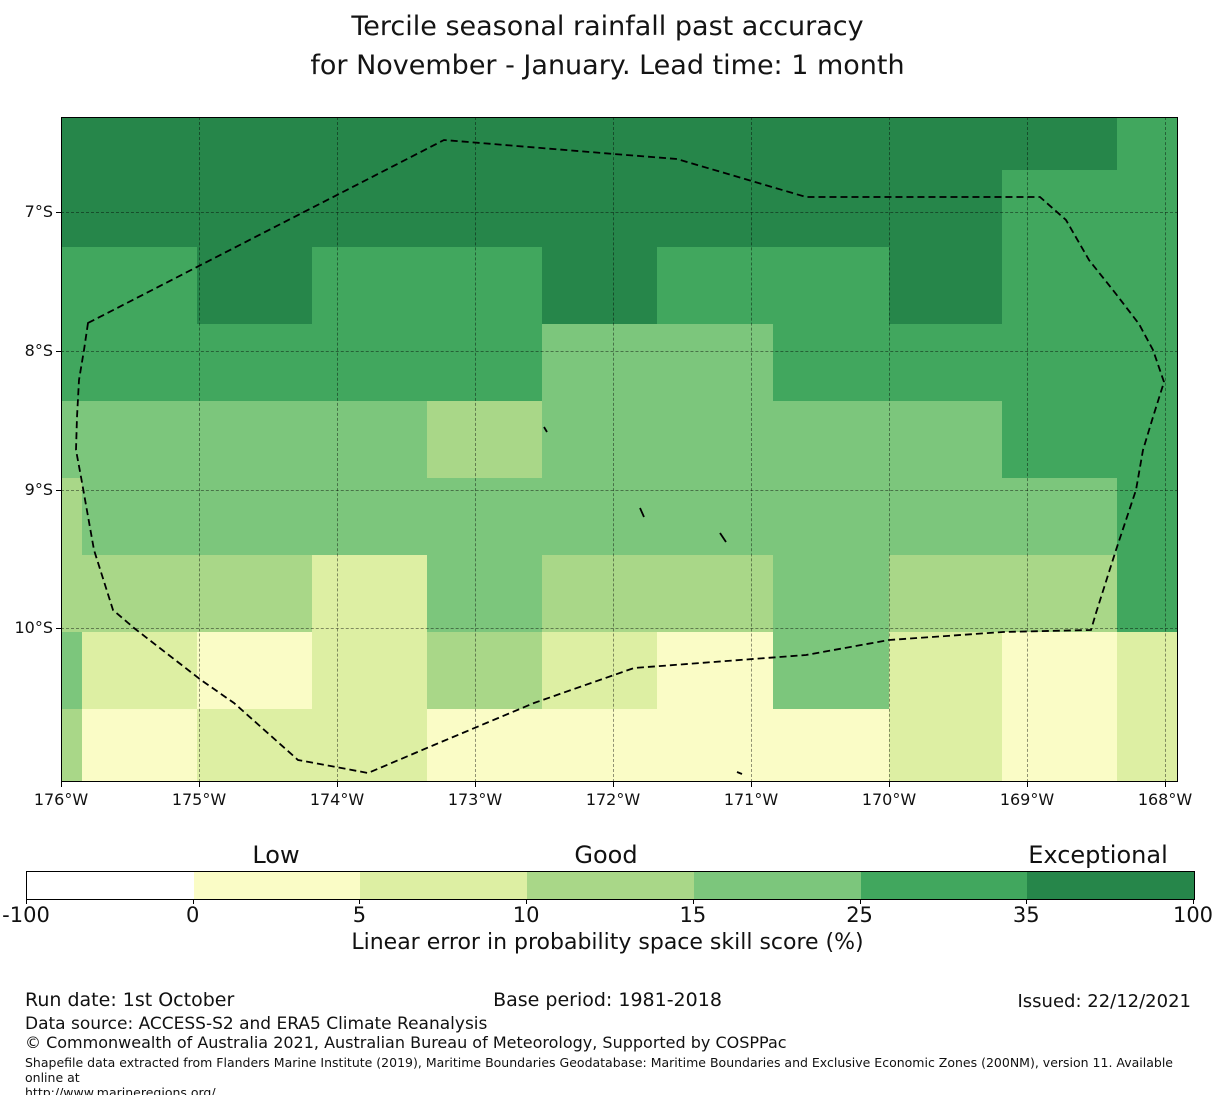 This screenshot has height=1095, width=1215. What do you see at coordinates (1165, 799) in the screenshot?
I see `longitude-tick-label: 168°W` at bounding box center [1165, 799].